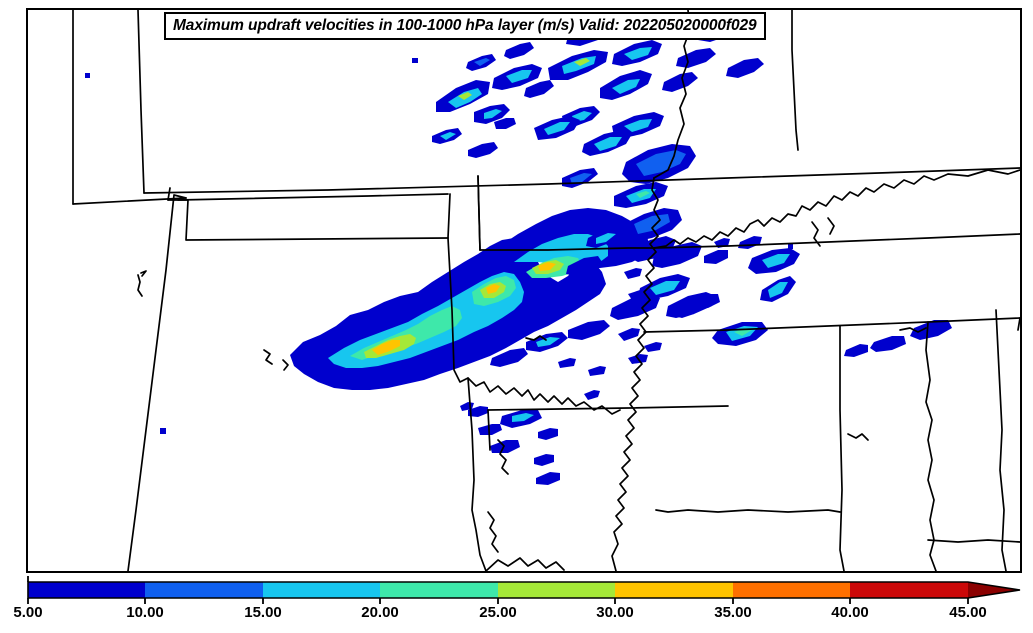 Image resolution: width=1033 pixels, height=633 pixels. Describe the element at coordinates (493, 289) in the screenshot. I see `contour-band-30b` at that location.